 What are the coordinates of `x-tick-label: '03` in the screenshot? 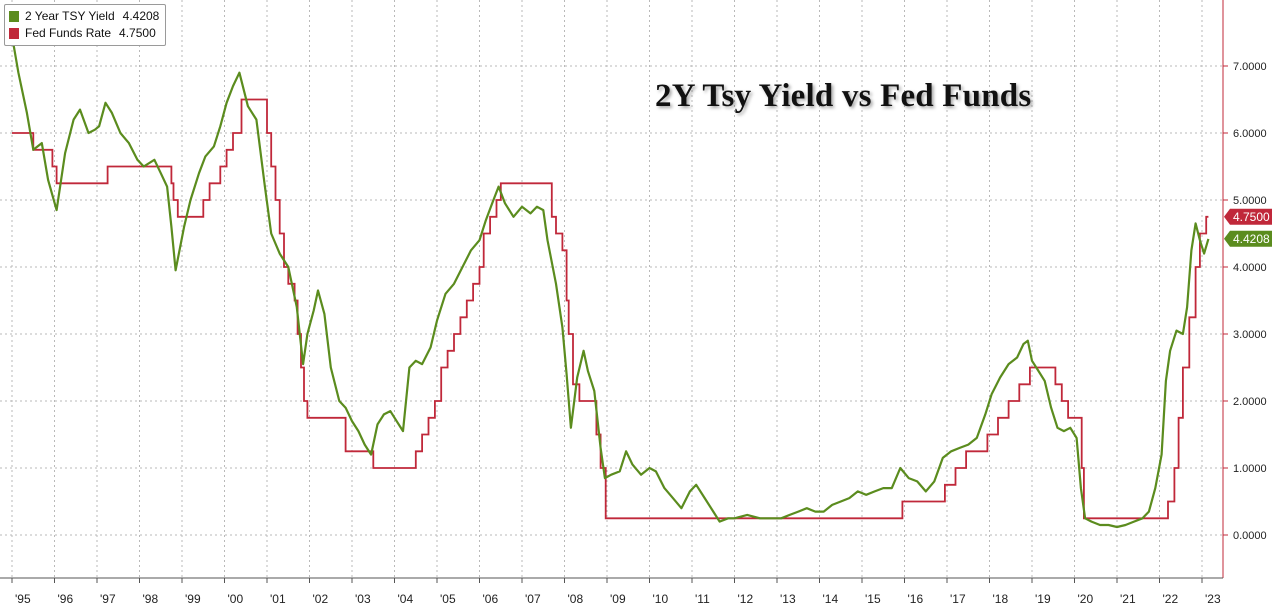 It's located at (363, 599).